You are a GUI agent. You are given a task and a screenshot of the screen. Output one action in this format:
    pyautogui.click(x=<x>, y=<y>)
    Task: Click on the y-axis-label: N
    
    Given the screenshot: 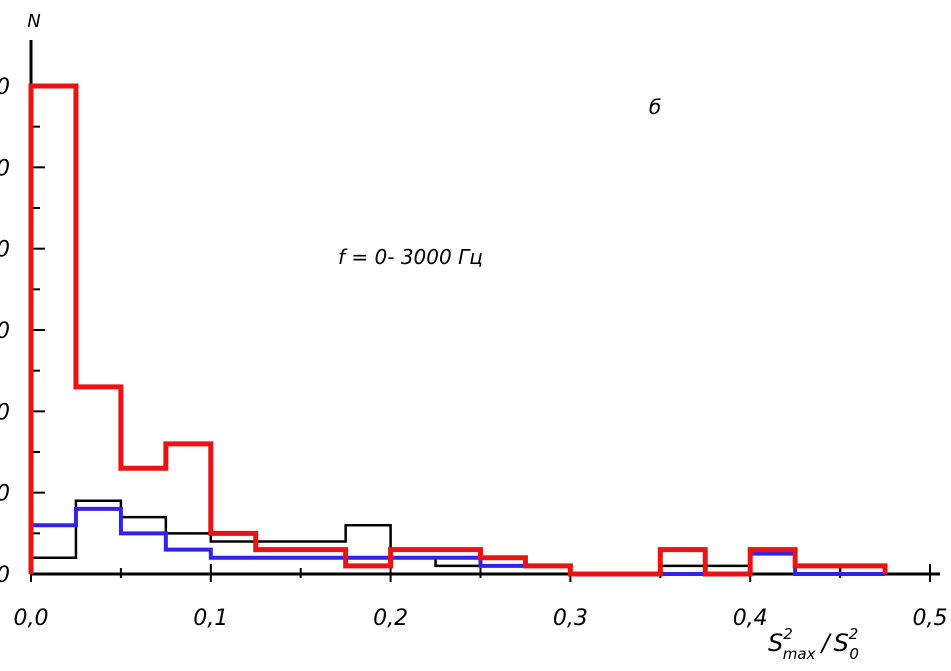 What is the action you would take?
    pyautogui.click(x=33, y=21)
    